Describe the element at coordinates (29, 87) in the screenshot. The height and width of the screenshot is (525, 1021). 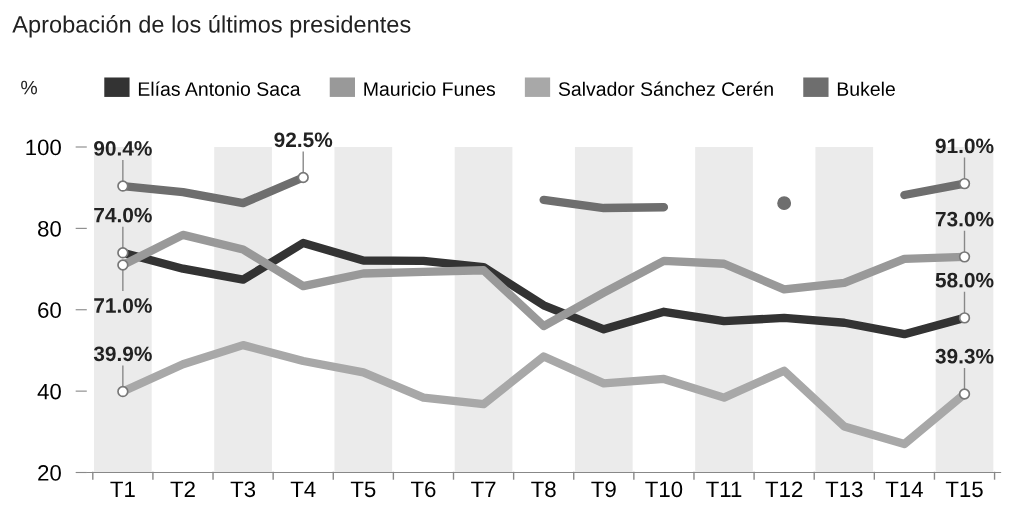
I see `y-axis-title: %` at that location.